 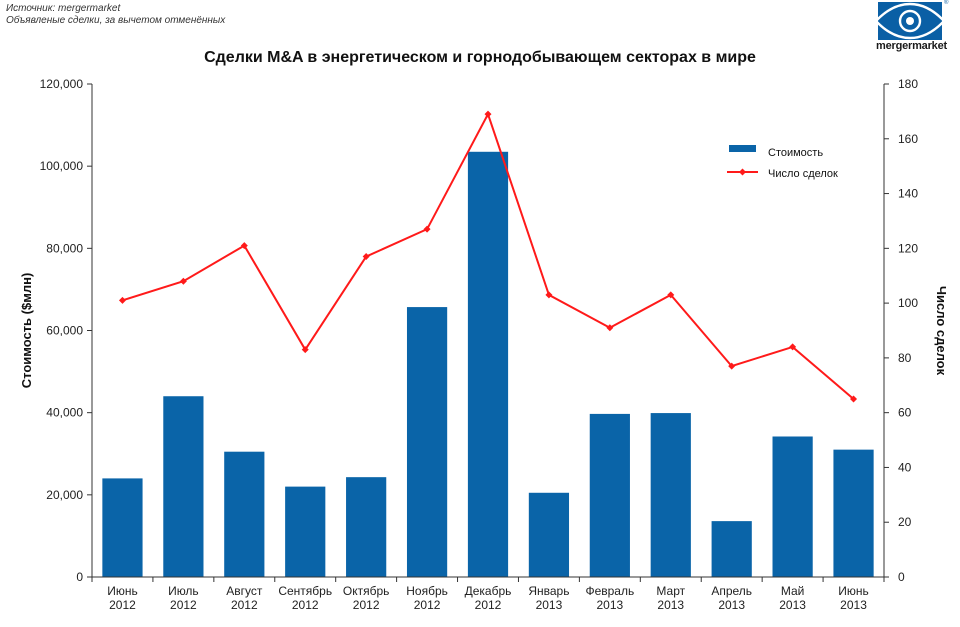 I want to click on legend-label-deals: Число сделок, so click(x=803, y=174).